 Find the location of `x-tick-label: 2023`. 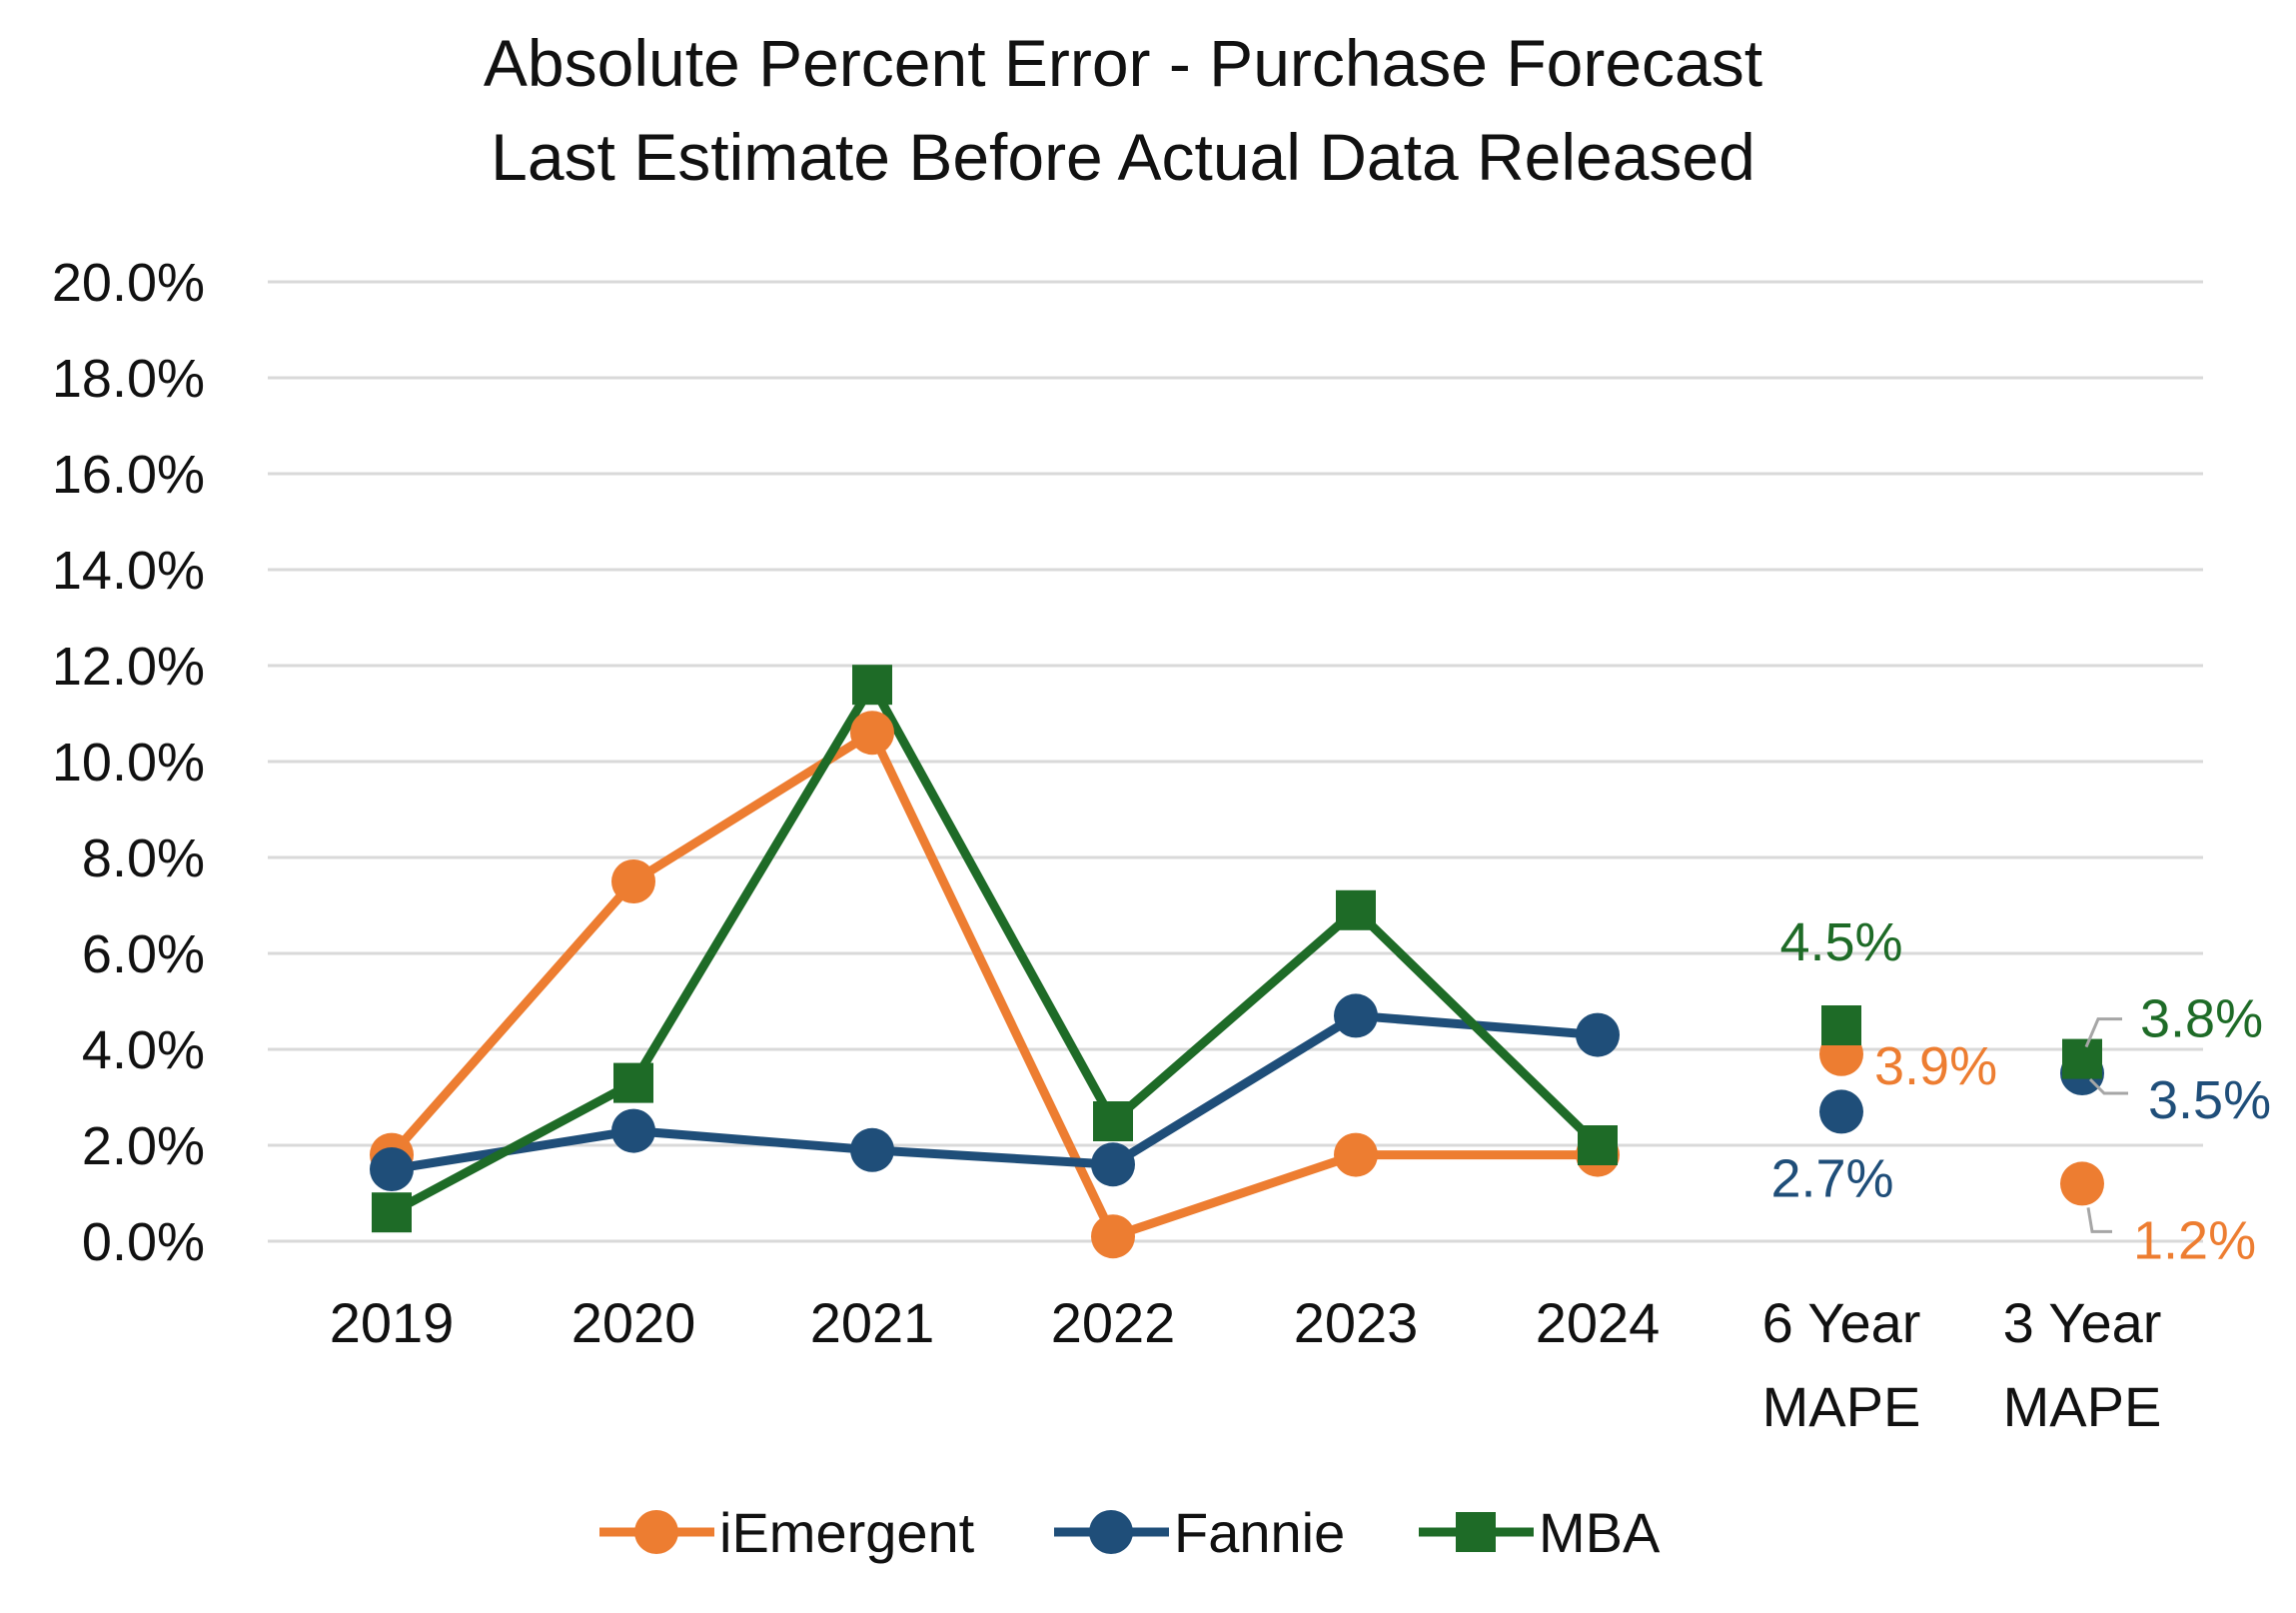

x-tick-label: 2023 is located at coordinates (1356, 1322).